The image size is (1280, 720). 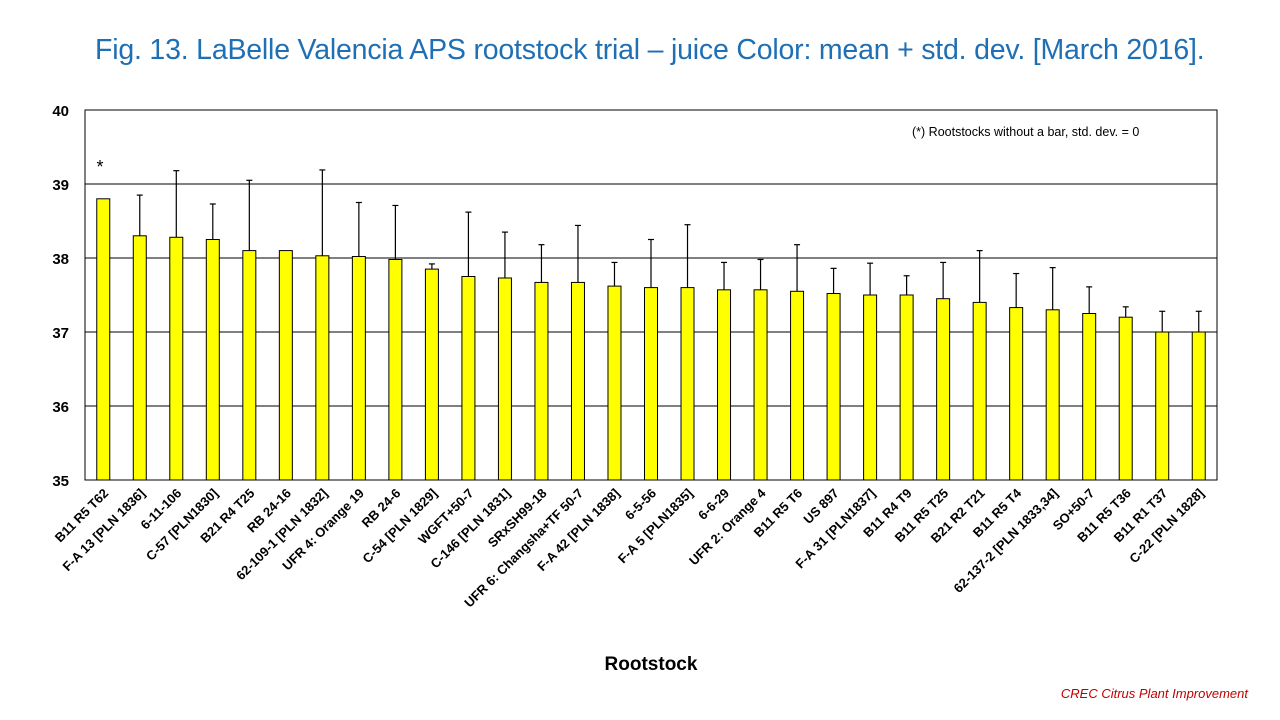 What do you see at coordinates (60, 259) in the screenshot?
I see `y-tick-label: 38` at bounding box center [60, 259].